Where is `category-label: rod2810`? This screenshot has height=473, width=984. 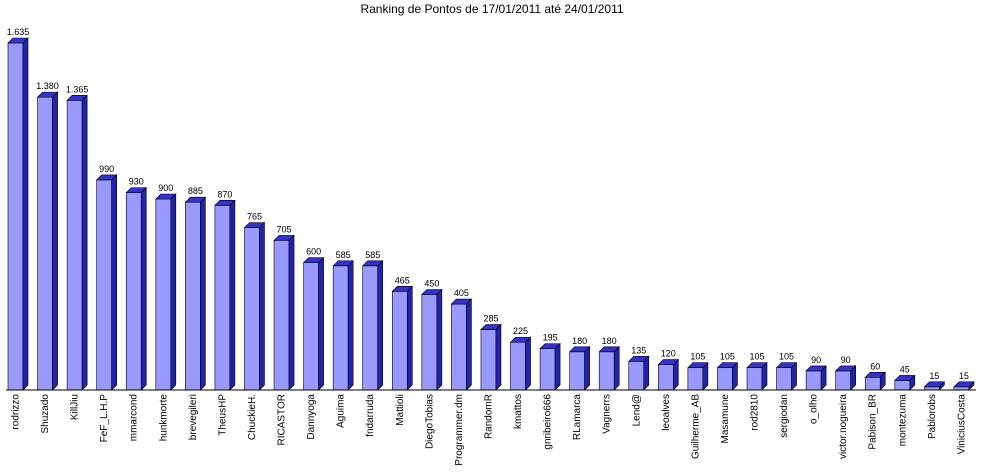 category-label: rod2810 is located at coordinates (755, 412).